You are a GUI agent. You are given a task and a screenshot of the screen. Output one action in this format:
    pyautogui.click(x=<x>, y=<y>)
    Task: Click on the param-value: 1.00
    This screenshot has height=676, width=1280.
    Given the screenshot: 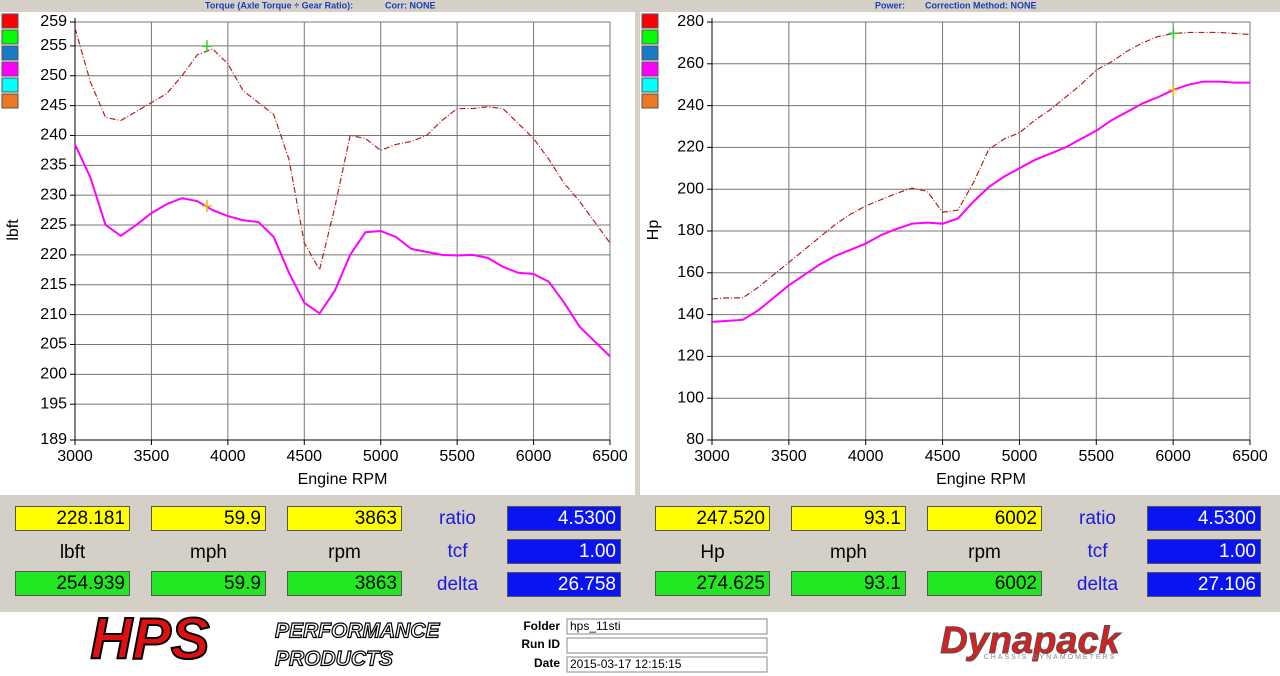 What is the action you would take?
    pyautogui.click(x=1204, y=551)
    